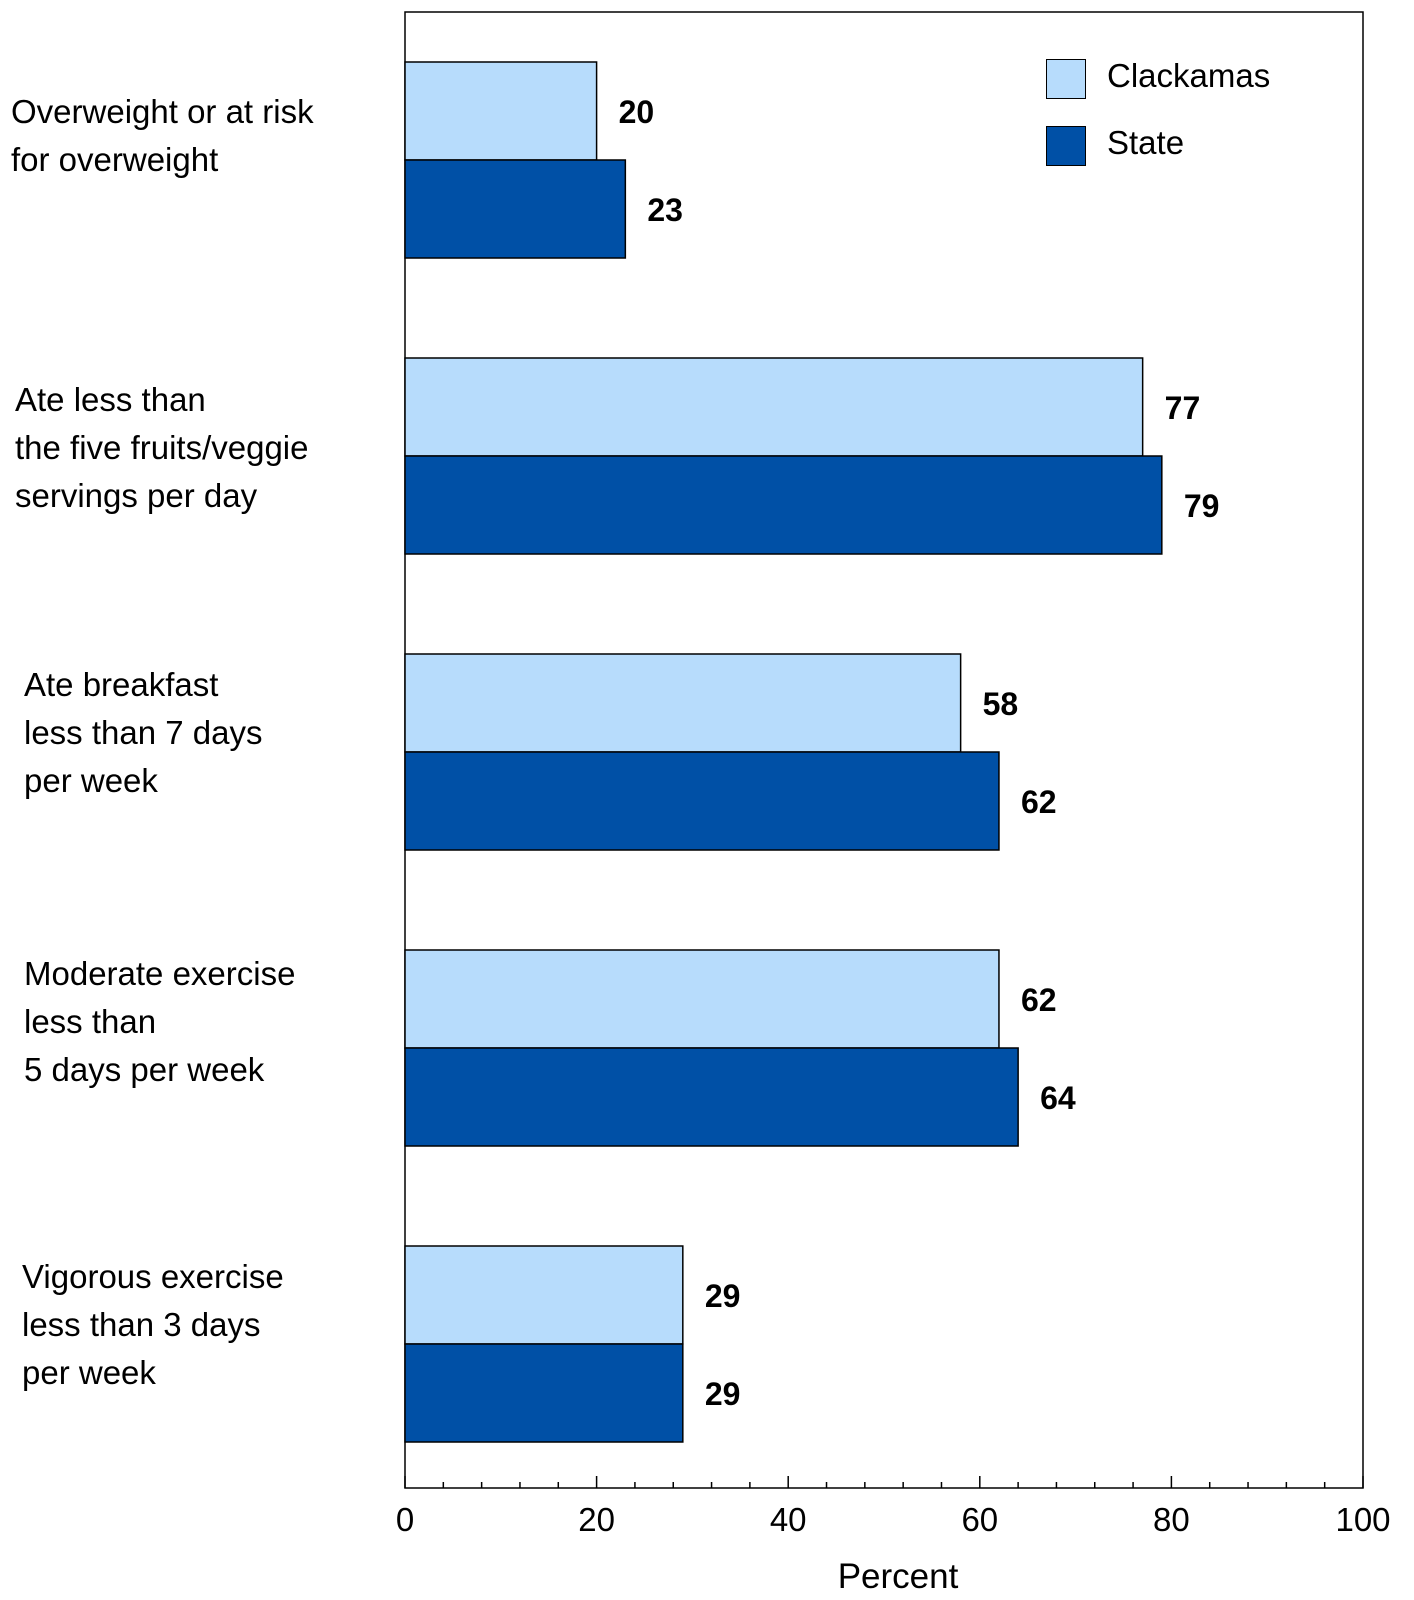 The height and width of the screenshot is (1600, 1414). What do you see at coordinates (162, 135) in the screenshot?
I see `category-label: Overweight or at risk for overweight` at bounding box center [162, 135].